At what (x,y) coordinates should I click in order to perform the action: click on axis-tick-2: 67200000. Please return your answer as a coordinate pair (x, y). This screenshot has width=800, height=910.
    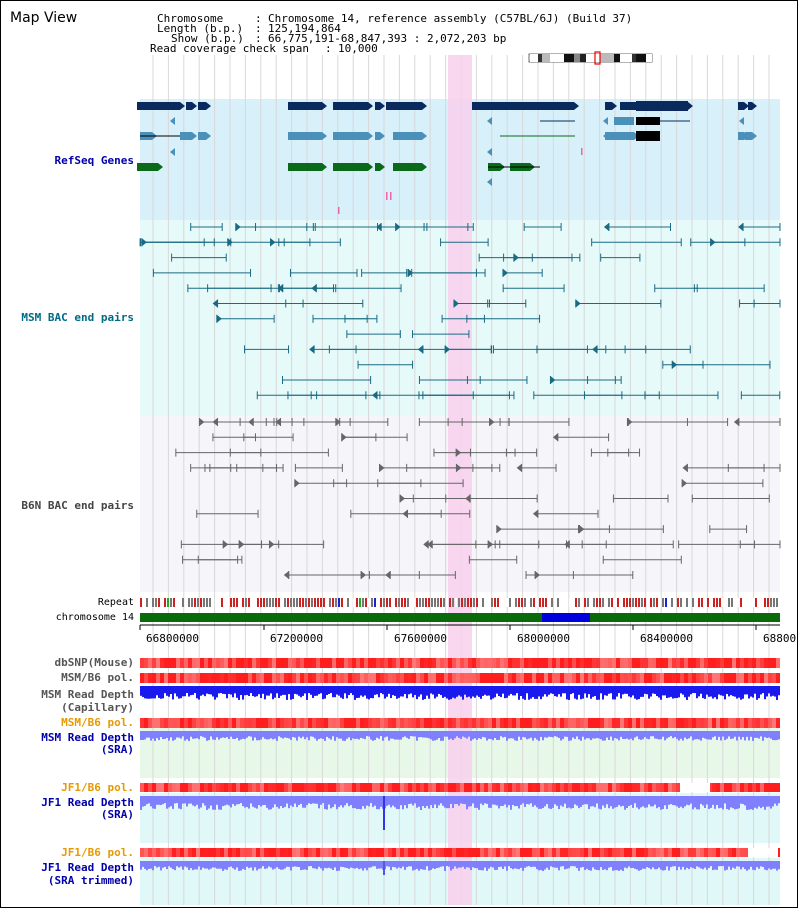
    Looking at the image, I should click on (296, 638).